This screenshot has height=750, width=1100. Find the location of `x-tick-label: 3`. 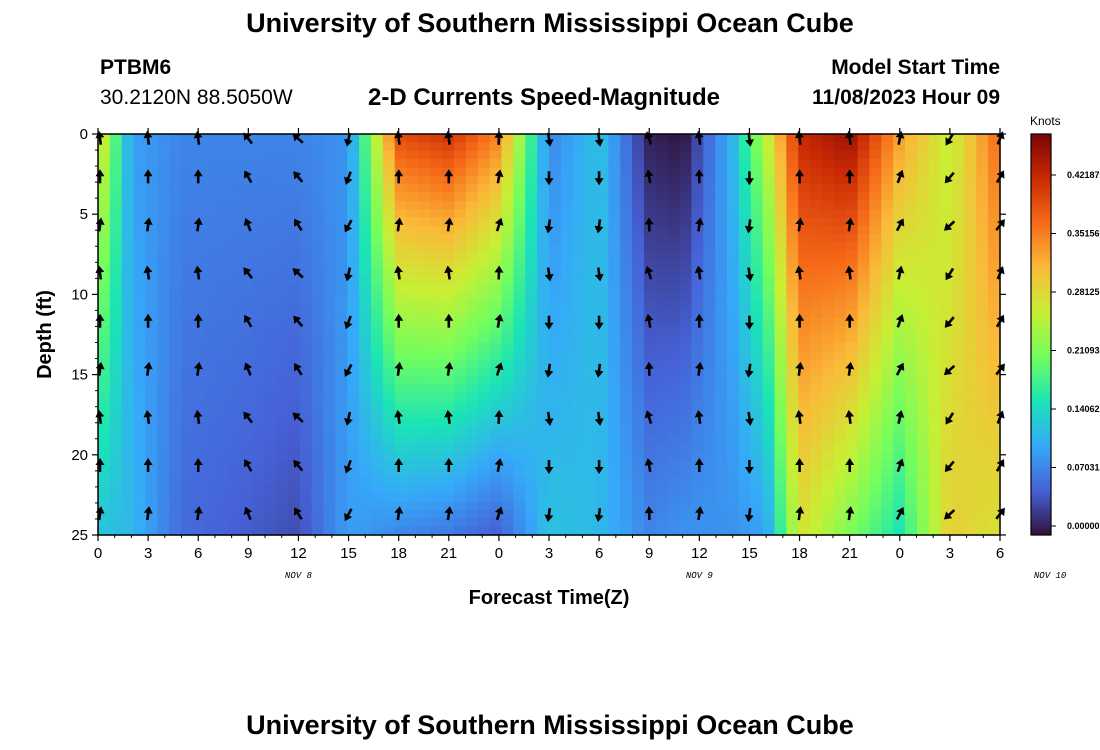

x-tick-label: 3 is located at coordinates (549, 553).